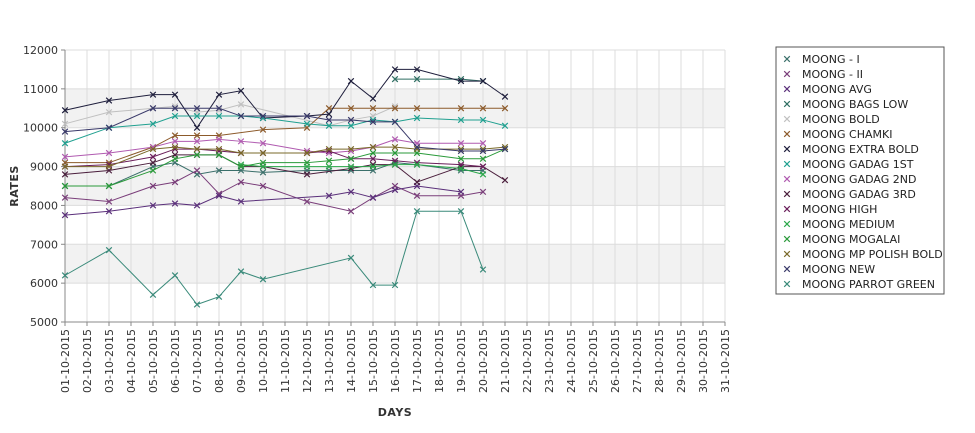 Image resolution: width=975 pixels, height=433 pixels. I want to click on series-moong-parrot-green, so click(274, 258).